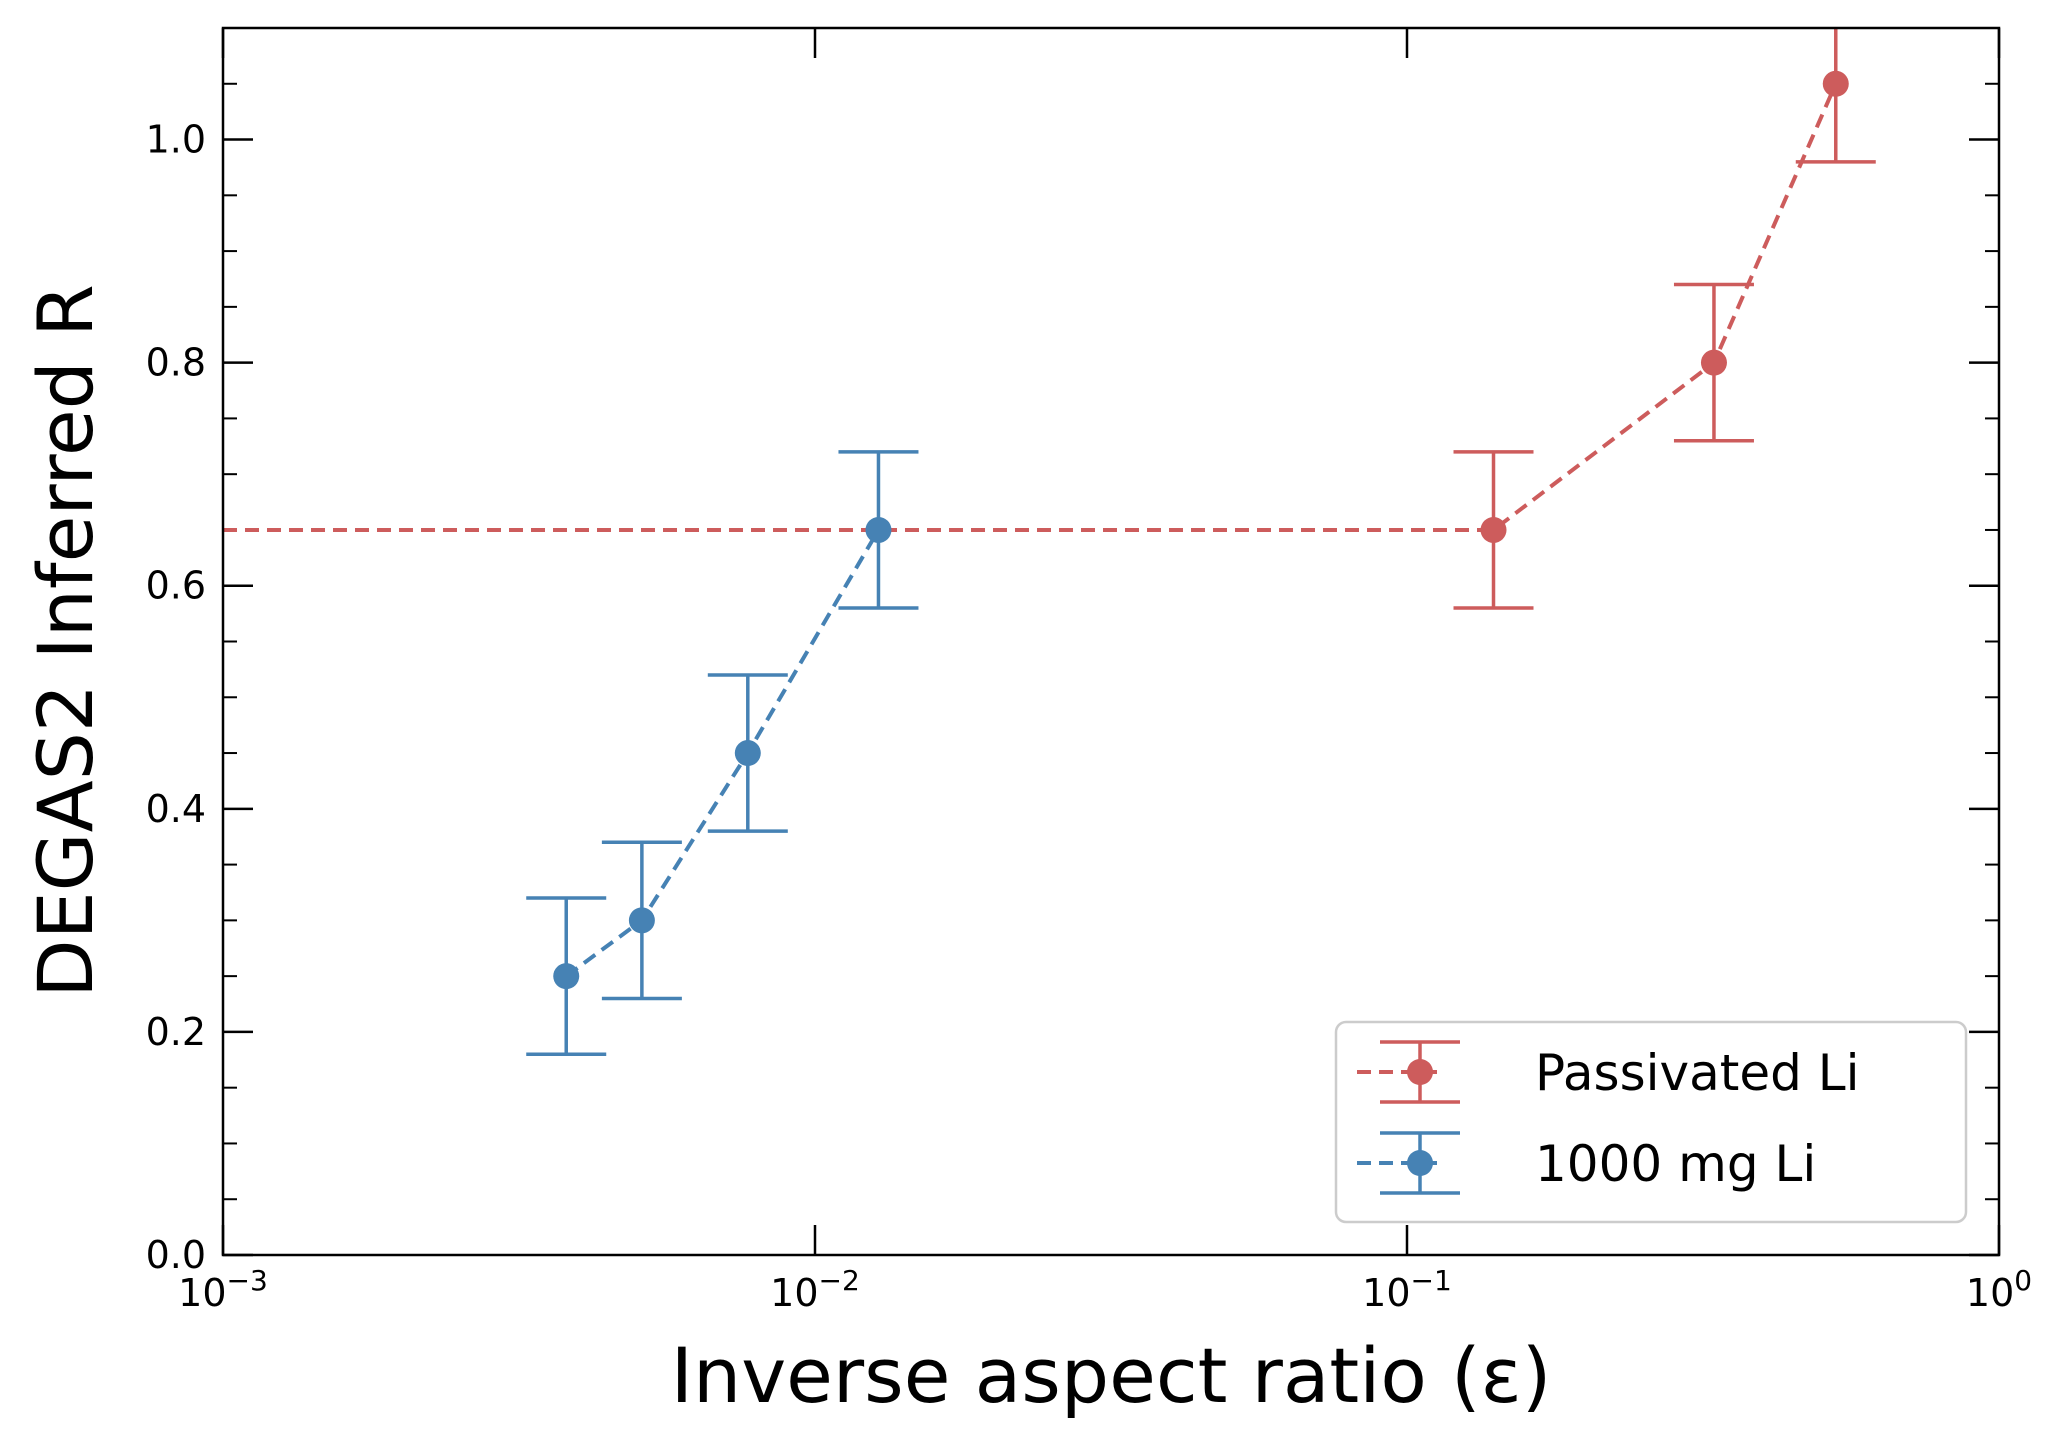 The width and height of the screenshot is (2065, 1448). What do you see at coordinates (1407, 1289) in the screenshot?
I see `x-tick-label: 10⁻¹` at bounding box center [1407, 1289].